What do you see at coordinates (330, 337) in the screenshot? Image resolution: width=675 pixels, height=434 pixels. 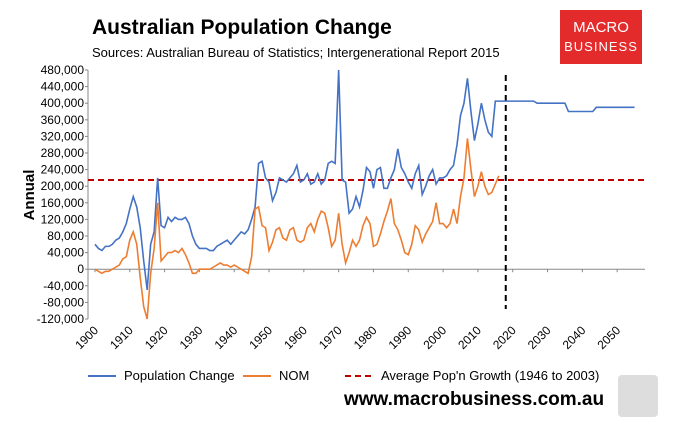 I see `x-tick-label: 1970` at bounding box center [330, 337].